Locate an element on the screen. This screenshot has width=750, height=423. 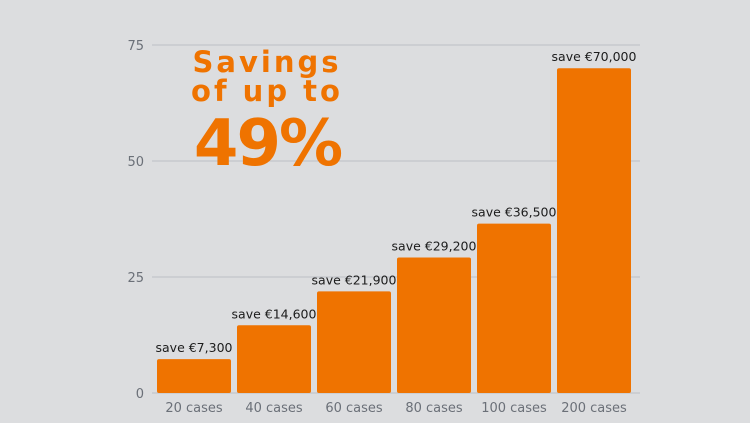
data-label-2: save €14,600 is located at coordinates (274, 313).